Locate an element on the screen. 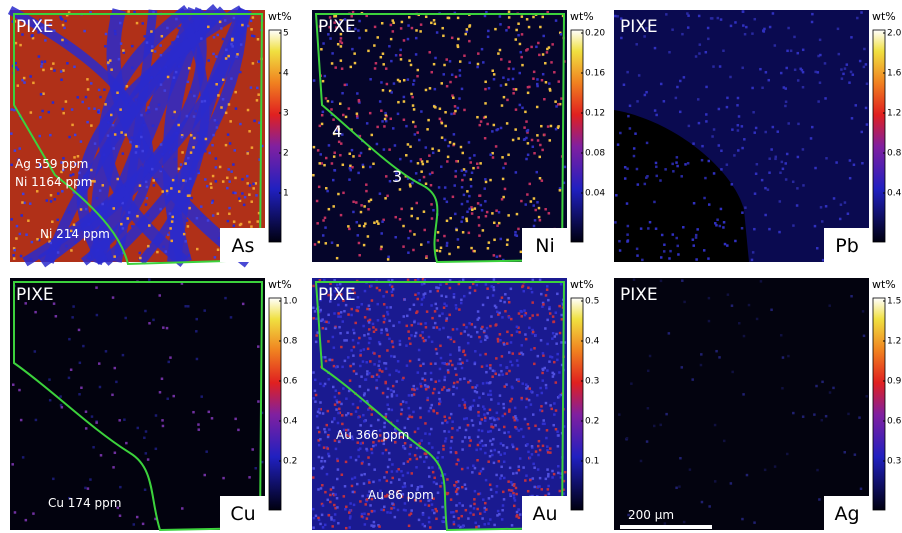  element-label: Pb is located at coordinates (847, 246).